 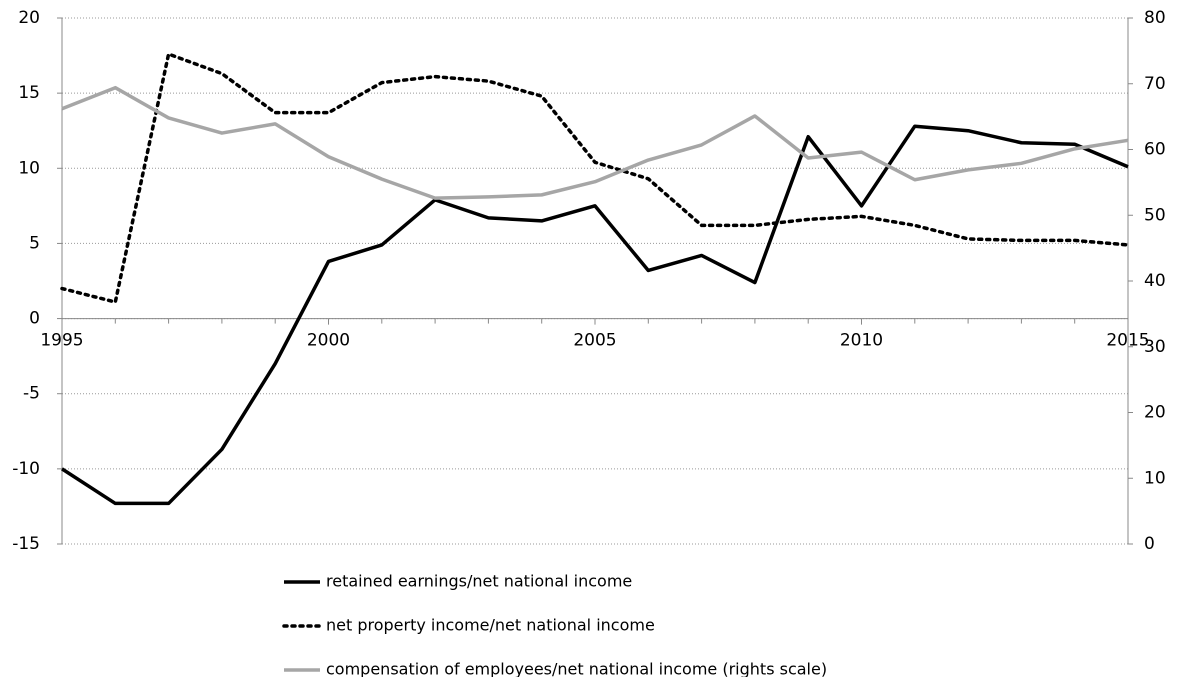 I want to click on y-tick-label: 20, so click(x=29, y=18).